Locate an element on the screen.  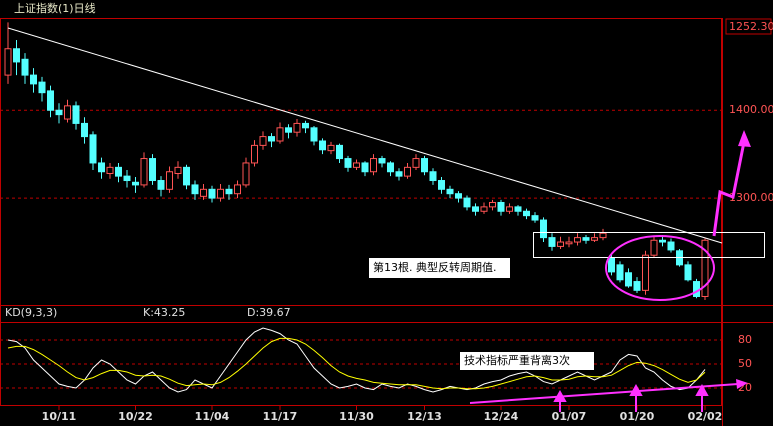
highlight-ellipse is located at coordinates (660, 268).